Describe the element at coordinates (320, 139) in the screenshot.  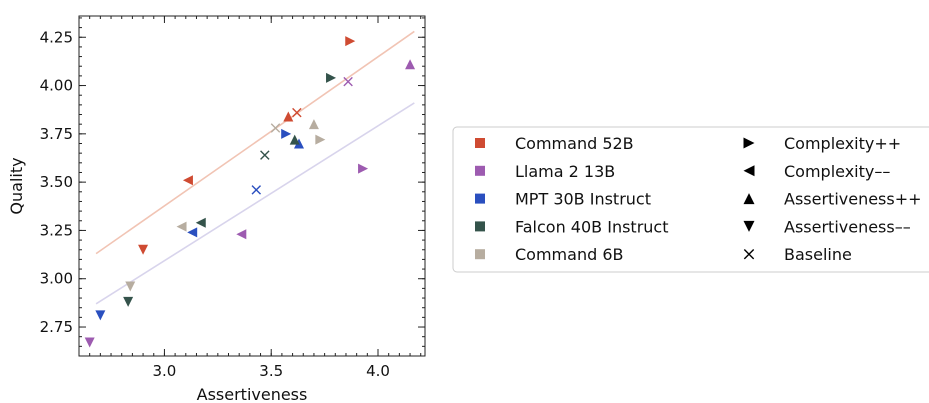
I see `data-point-command-6b-triangle-right` at that location.